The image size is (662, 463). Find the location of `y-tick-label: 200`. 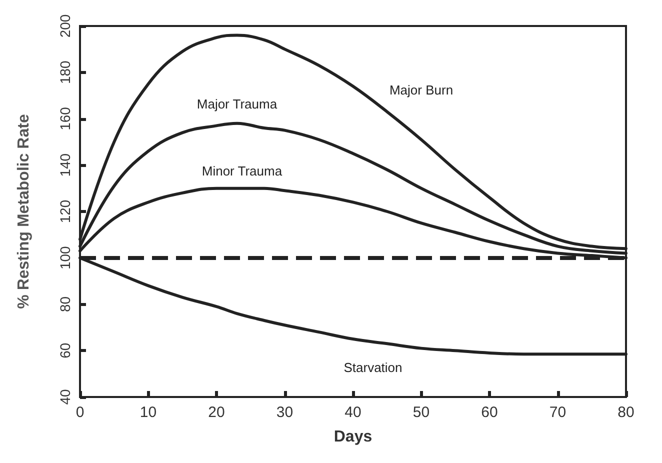

y-tick-label: 200 is located at coordinates (65, 26).